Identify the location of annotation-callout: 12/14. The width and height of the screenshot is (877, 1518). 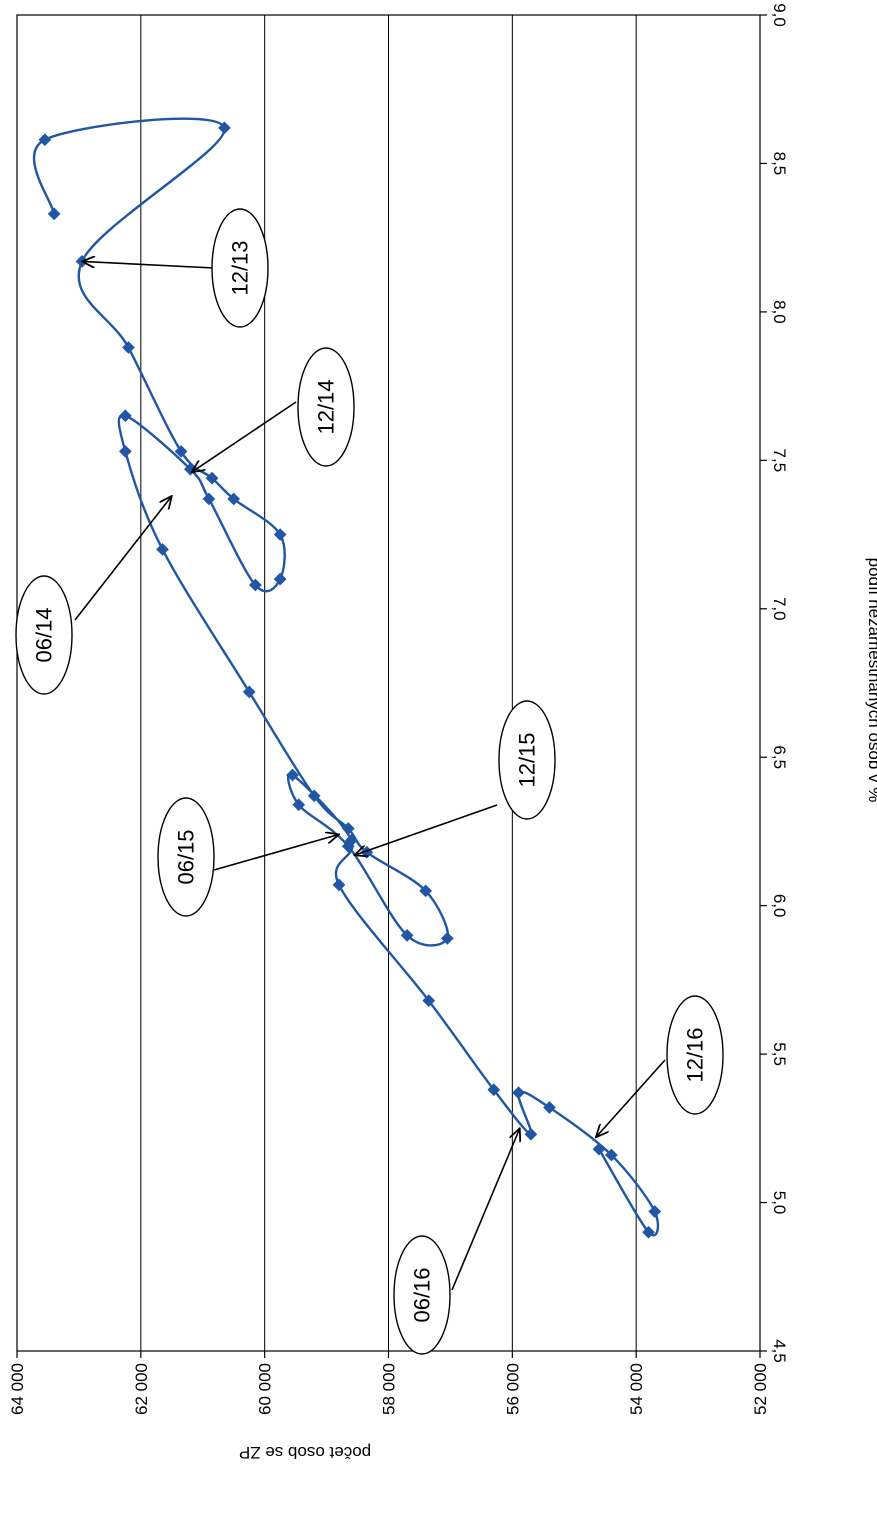
(273, 409).